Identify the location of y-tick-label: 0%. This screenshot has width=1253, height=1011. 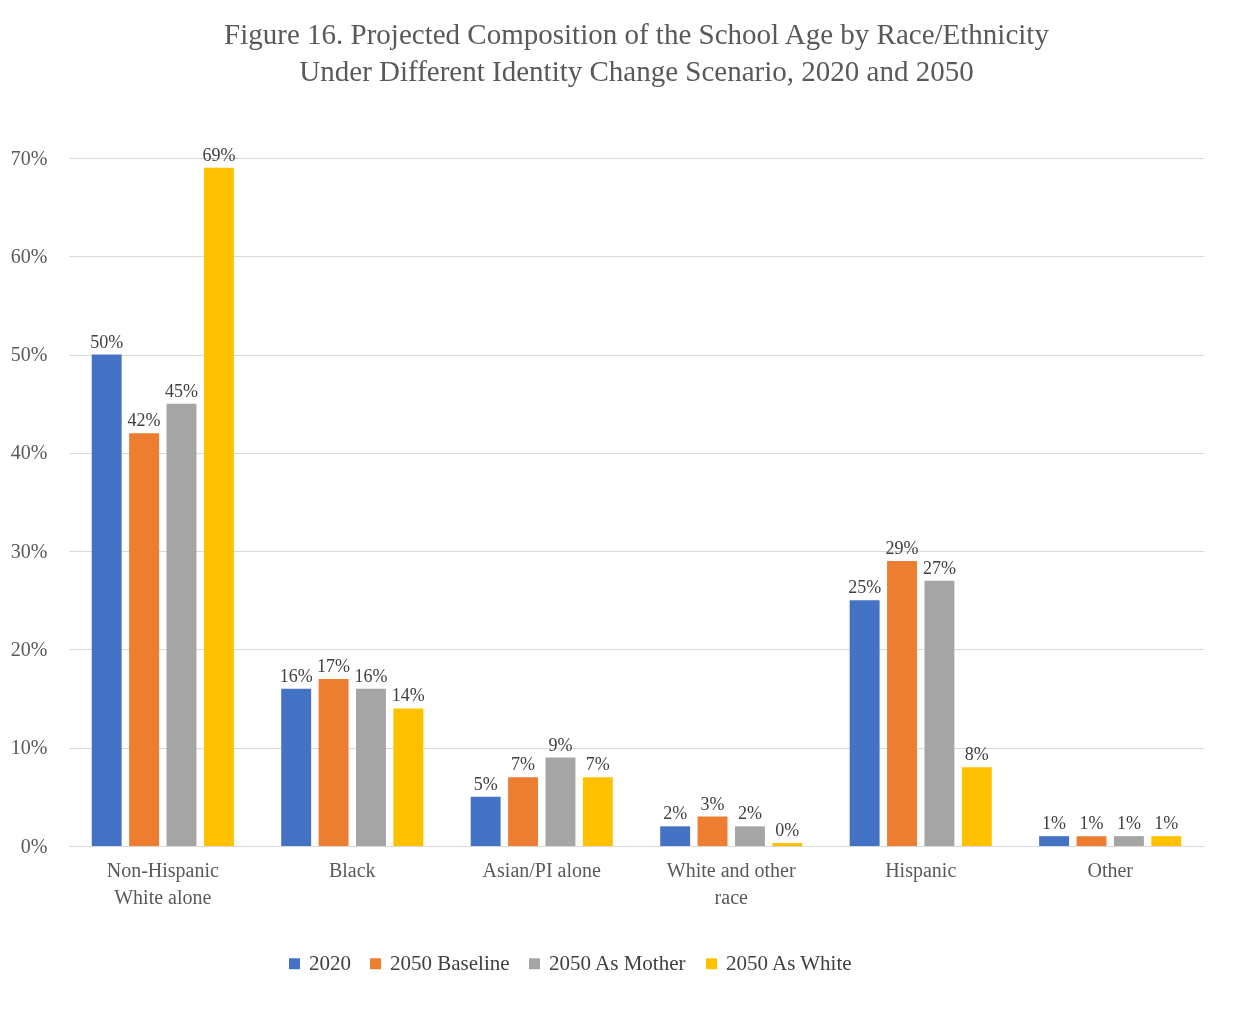
(34, 845).